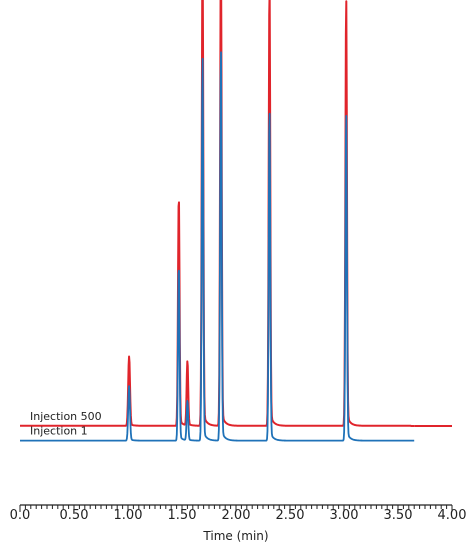  Describe the element at coordinates (128, 515) in the screenshot. I see `x-tick-label: 1.00` at that location.